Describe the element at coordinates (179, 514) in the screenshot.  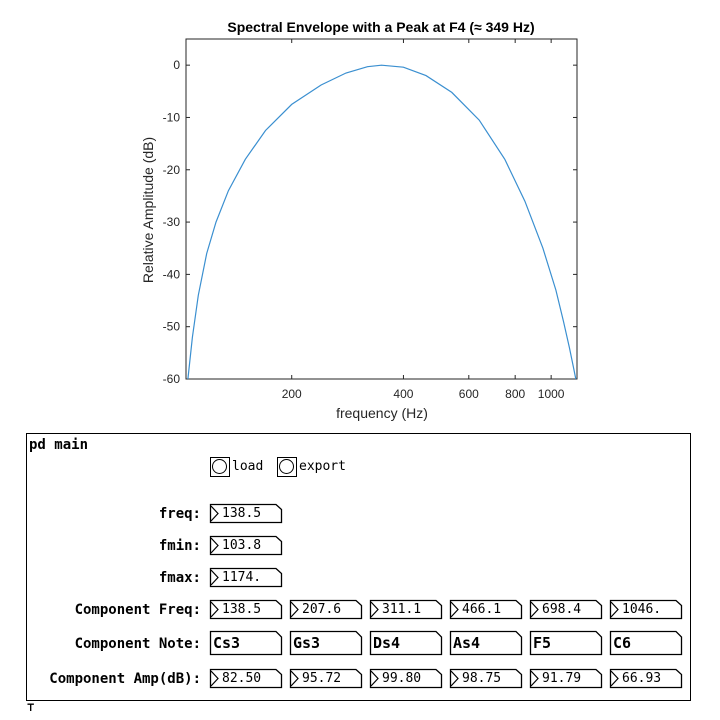
I see `freq-label: freq:` at that location.